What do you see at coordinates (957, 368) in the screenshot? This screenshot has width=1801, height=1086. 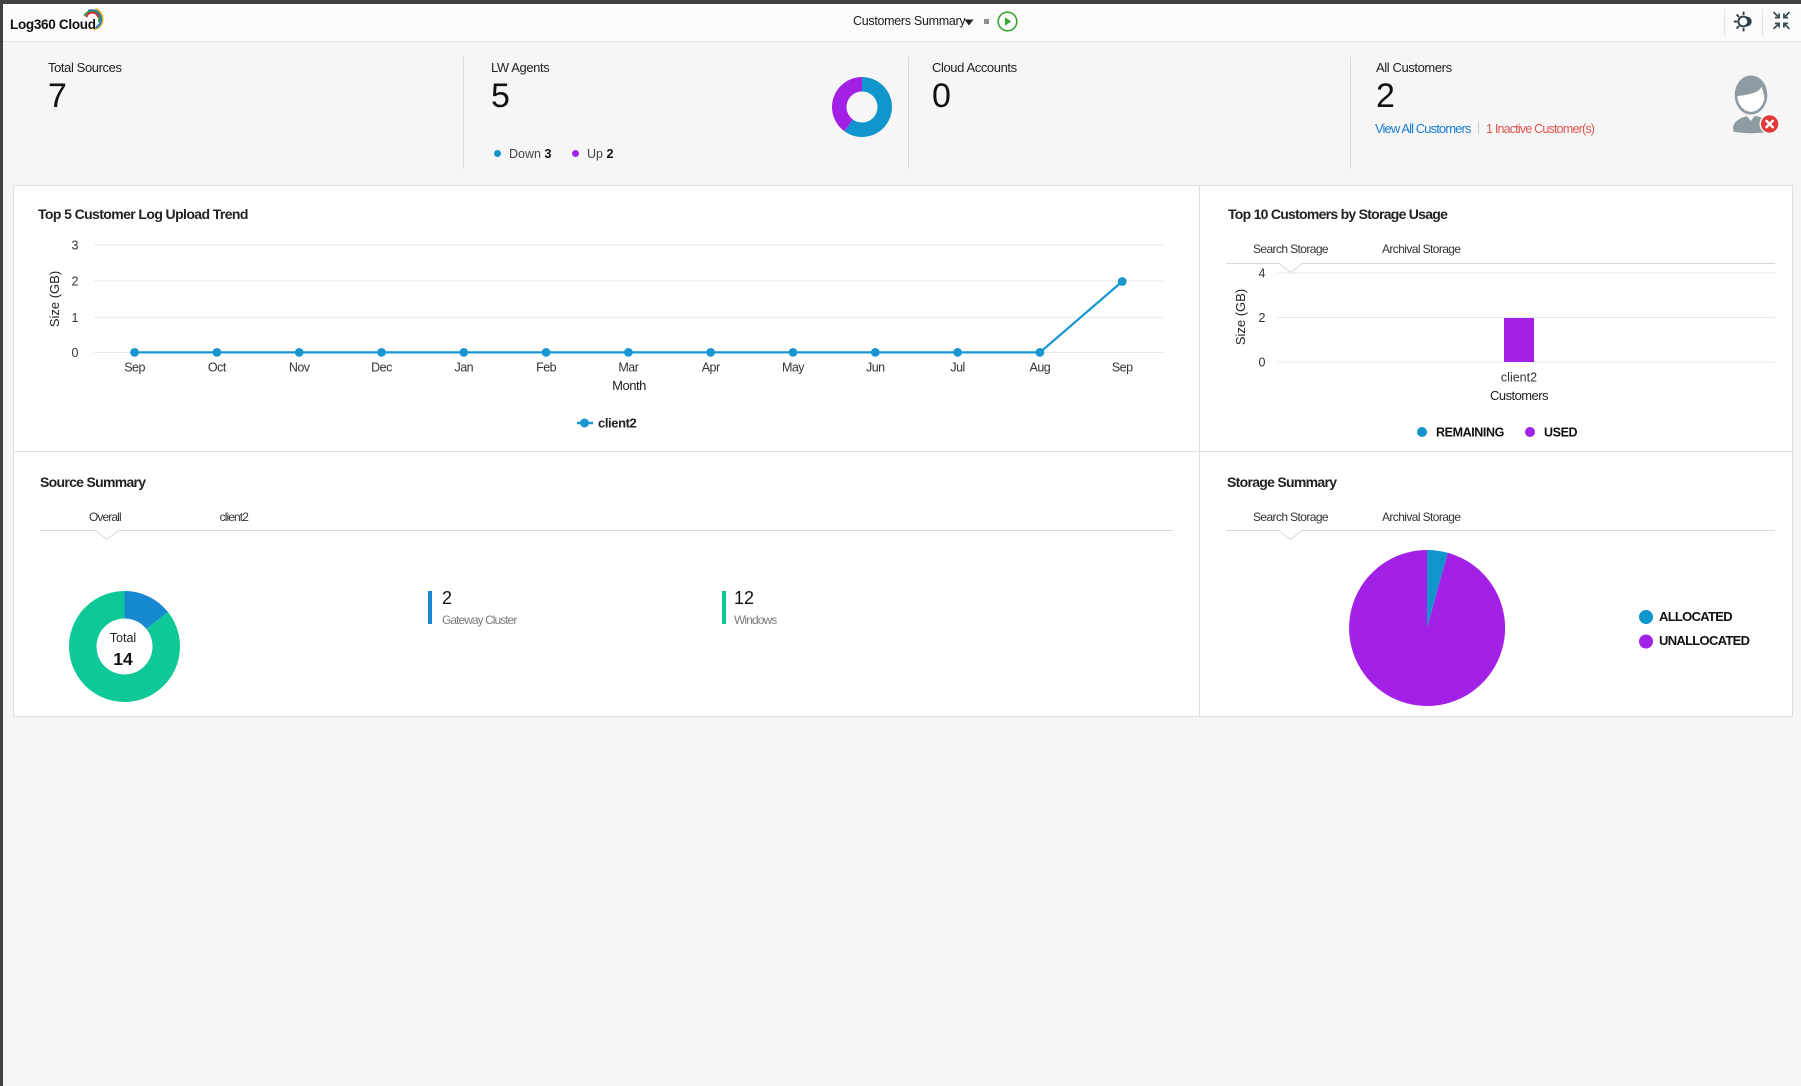 I see `svg-text: Jul` at bounding box center [957, 368].